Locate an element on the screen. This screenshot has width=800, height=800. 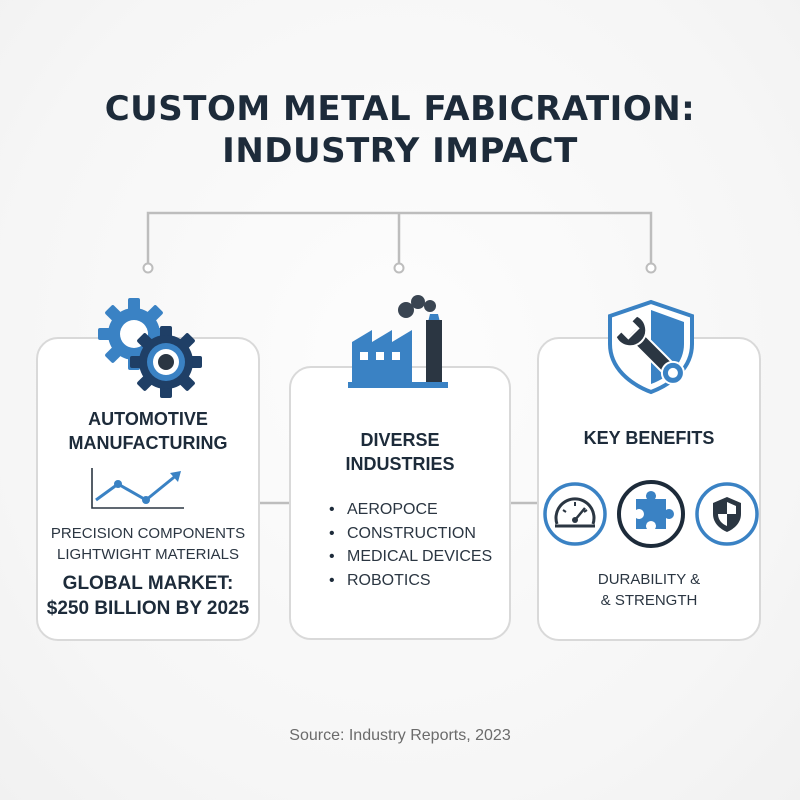
automotive-detail-1: PRECISION COMPONENTS is located at coordinates (148, 533).